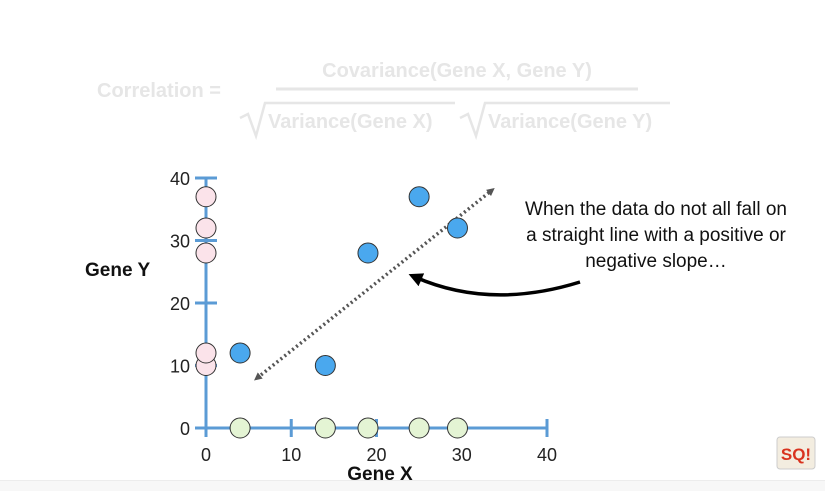 This screenshot has height=491, width=825. Describe the element at coordinates (462, 455) in the screenshot. I see `x-tick-label: 30` at that location.